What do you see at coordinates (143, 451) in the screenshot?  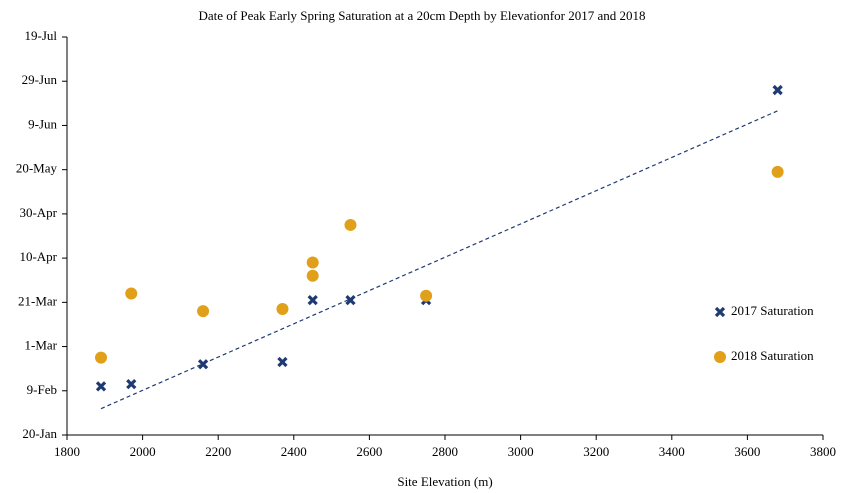 I see `x-tick-label: 2000` at bounding box center [143, 451].